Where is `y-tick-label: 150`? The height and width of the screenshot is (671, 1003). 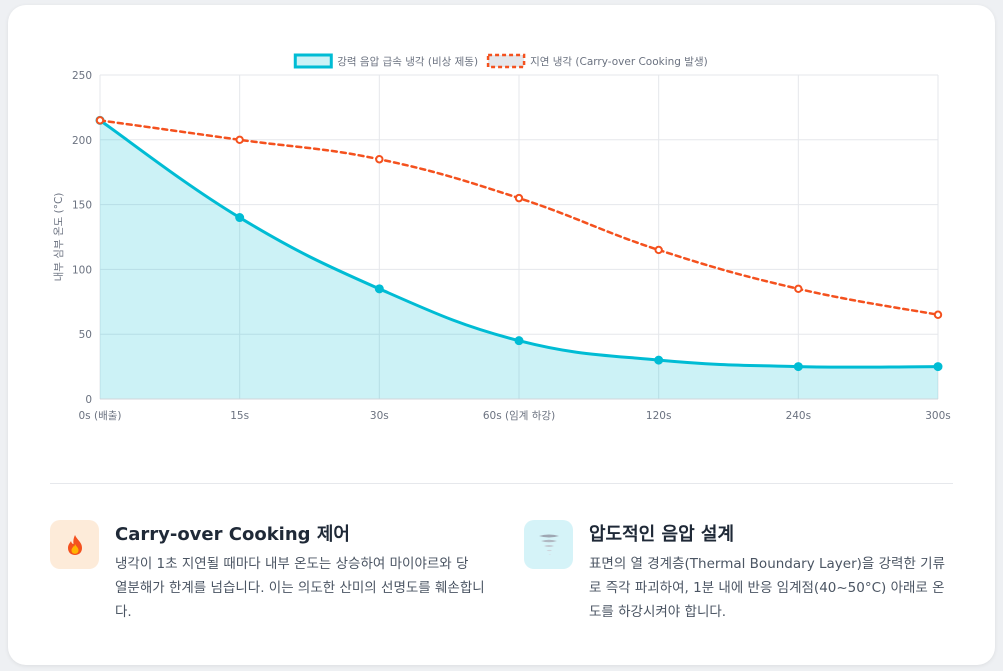
y-tick-label: 150 is located at coordinates (82, 206).